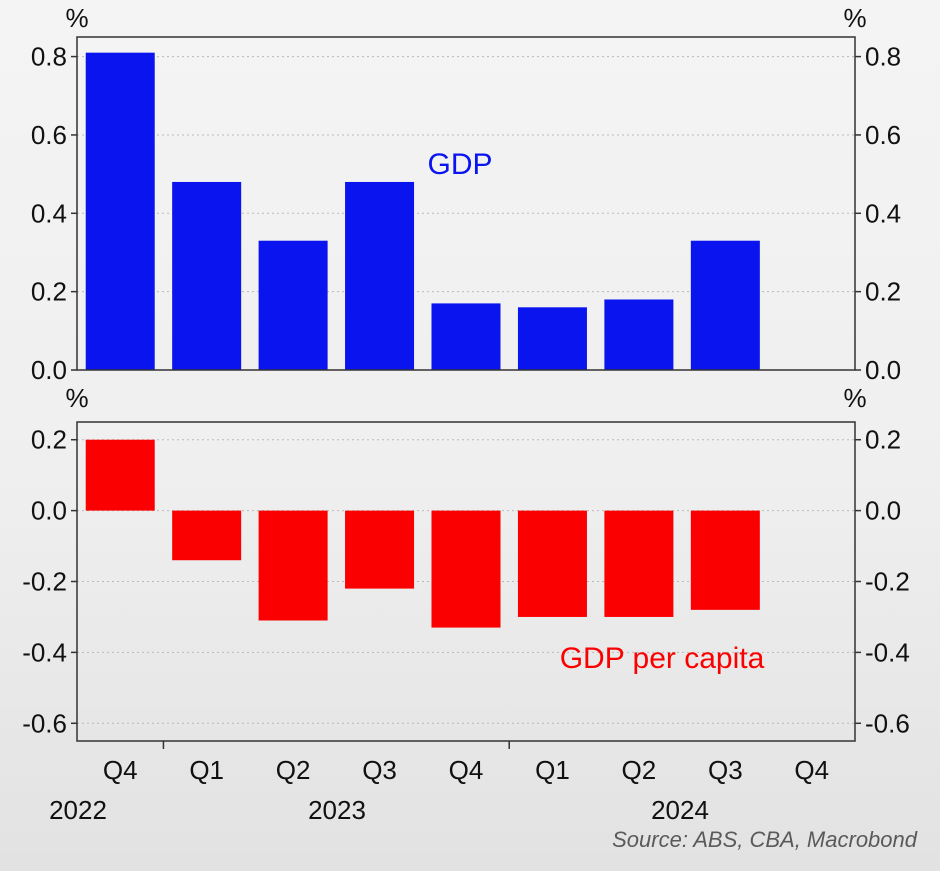 The image size is (940, 871). Describe the element at coordinates (883, 57) in the screenshot. I see `gdp-right-tick-label: 0.8` at that location.